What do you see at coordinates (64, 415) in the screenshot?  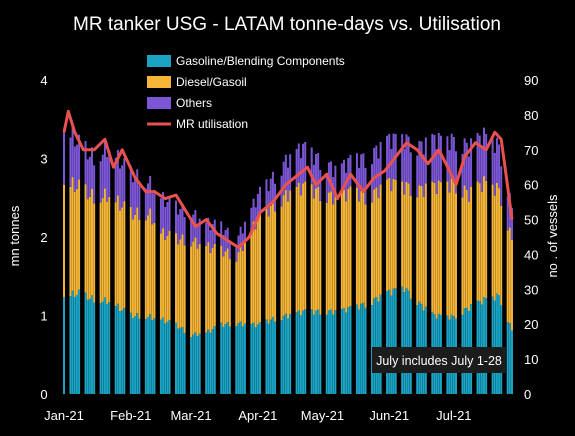 I see `x-tick-label: Jan-21` at bounding box center [64, 415].